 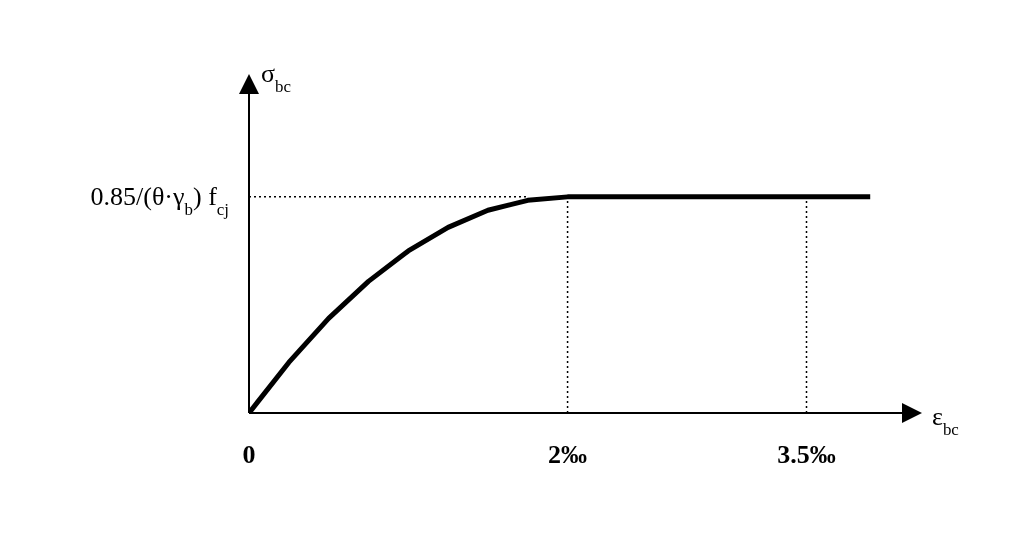 What do you see at coordinates (276, 77) in the screenshot?
I see `y-axis-title: σ$_{bc}$` at bounding box center [276, 77].